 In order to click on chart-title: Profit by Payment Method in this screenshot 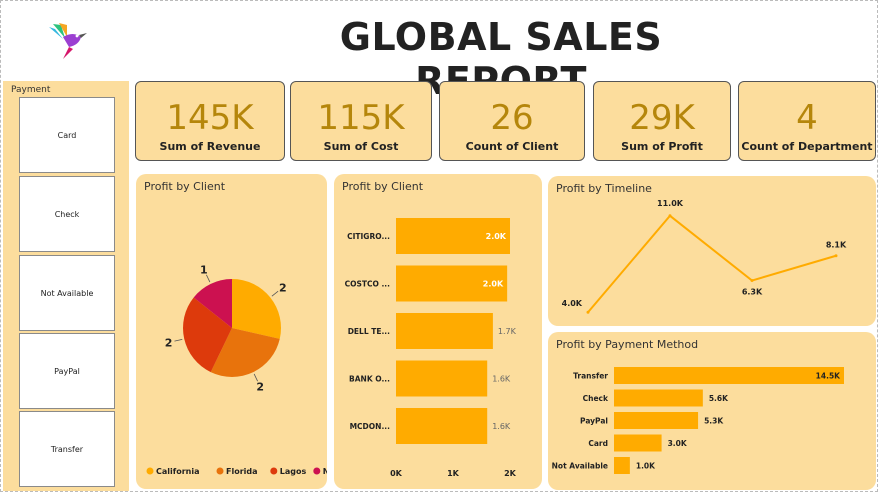, I will do `click(627, 344)`.